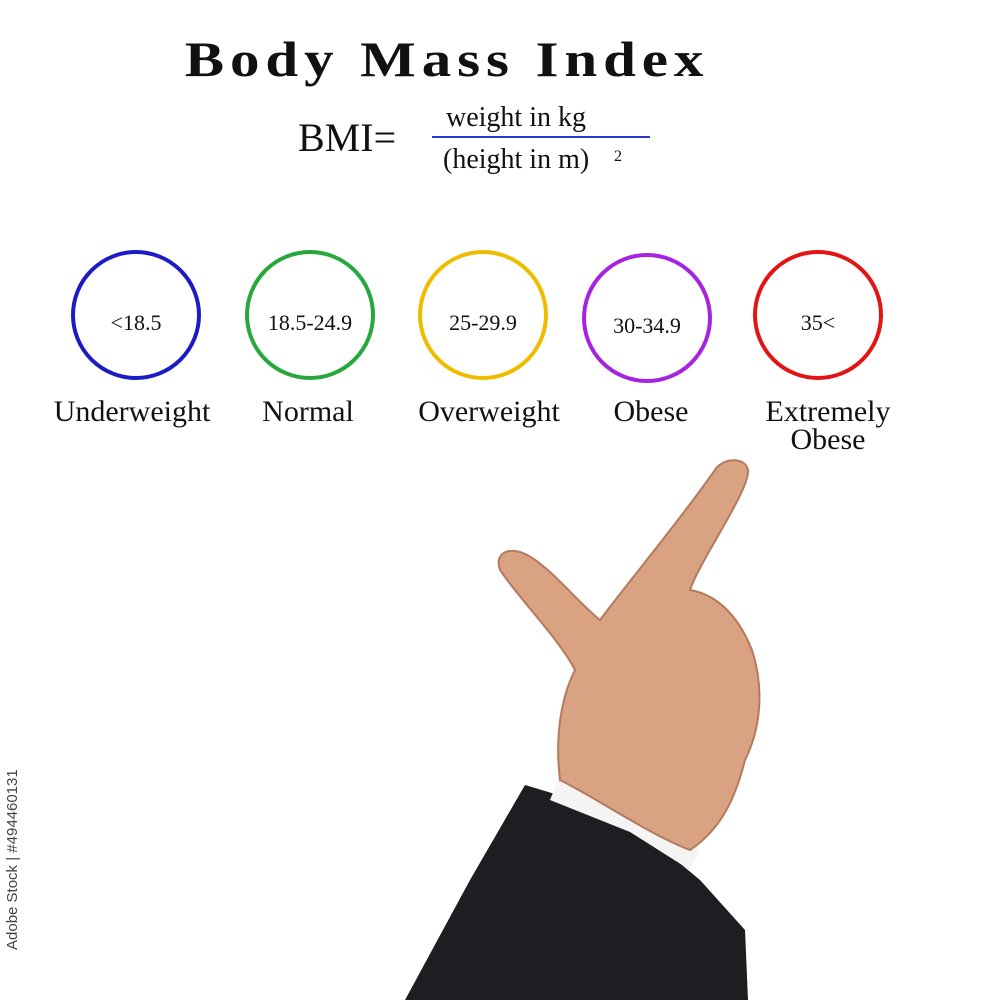  I want to click on category-label: Overweight, so click(489, 411).